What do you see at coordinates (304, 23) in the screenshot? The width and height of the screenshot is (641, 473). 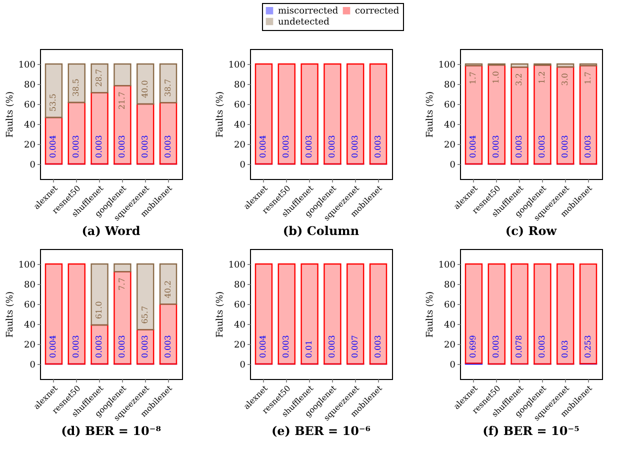 I see `legend-label: undetected` at bounding box center [304, 23].